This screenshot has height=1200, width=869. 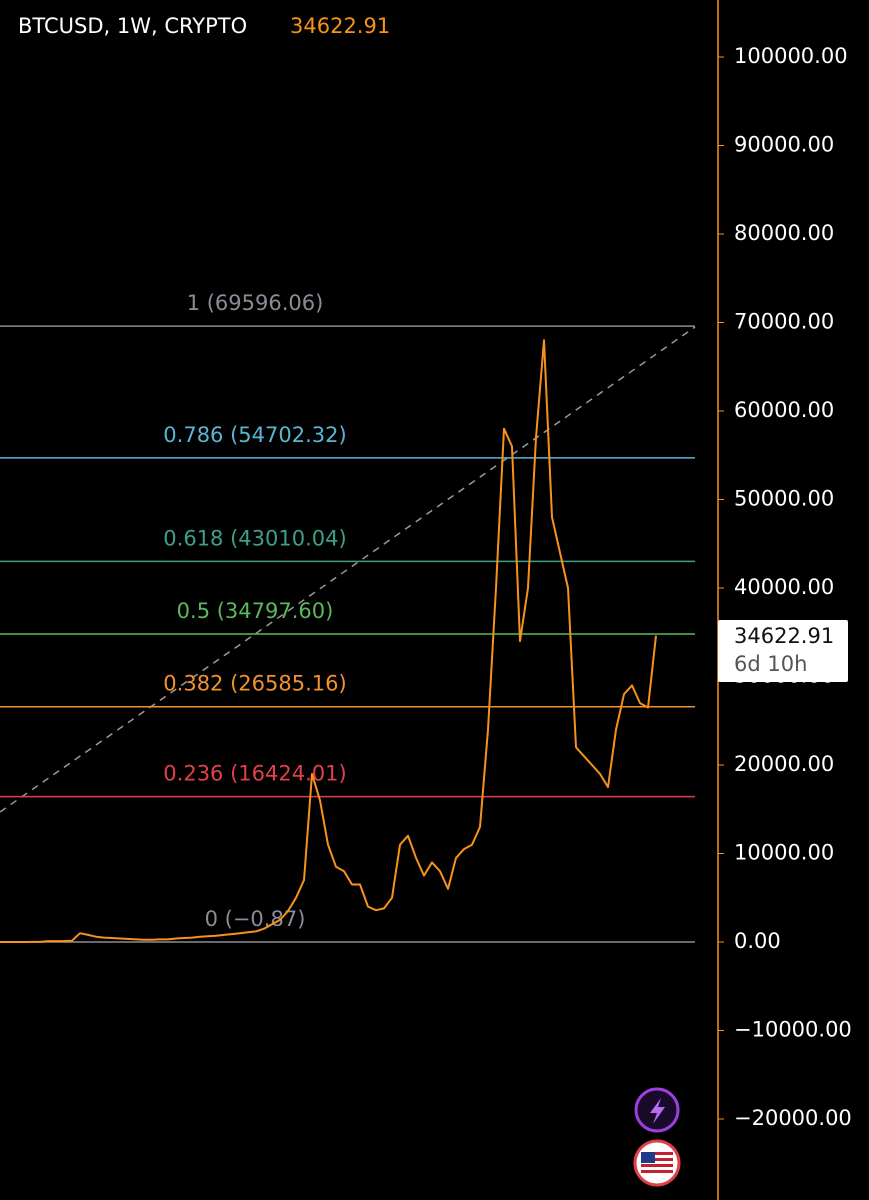 What do you see at coordinates (784, 636) in the screenshot?
I see `price-tag-value: 34622.91` at bounding box center [784, 636].